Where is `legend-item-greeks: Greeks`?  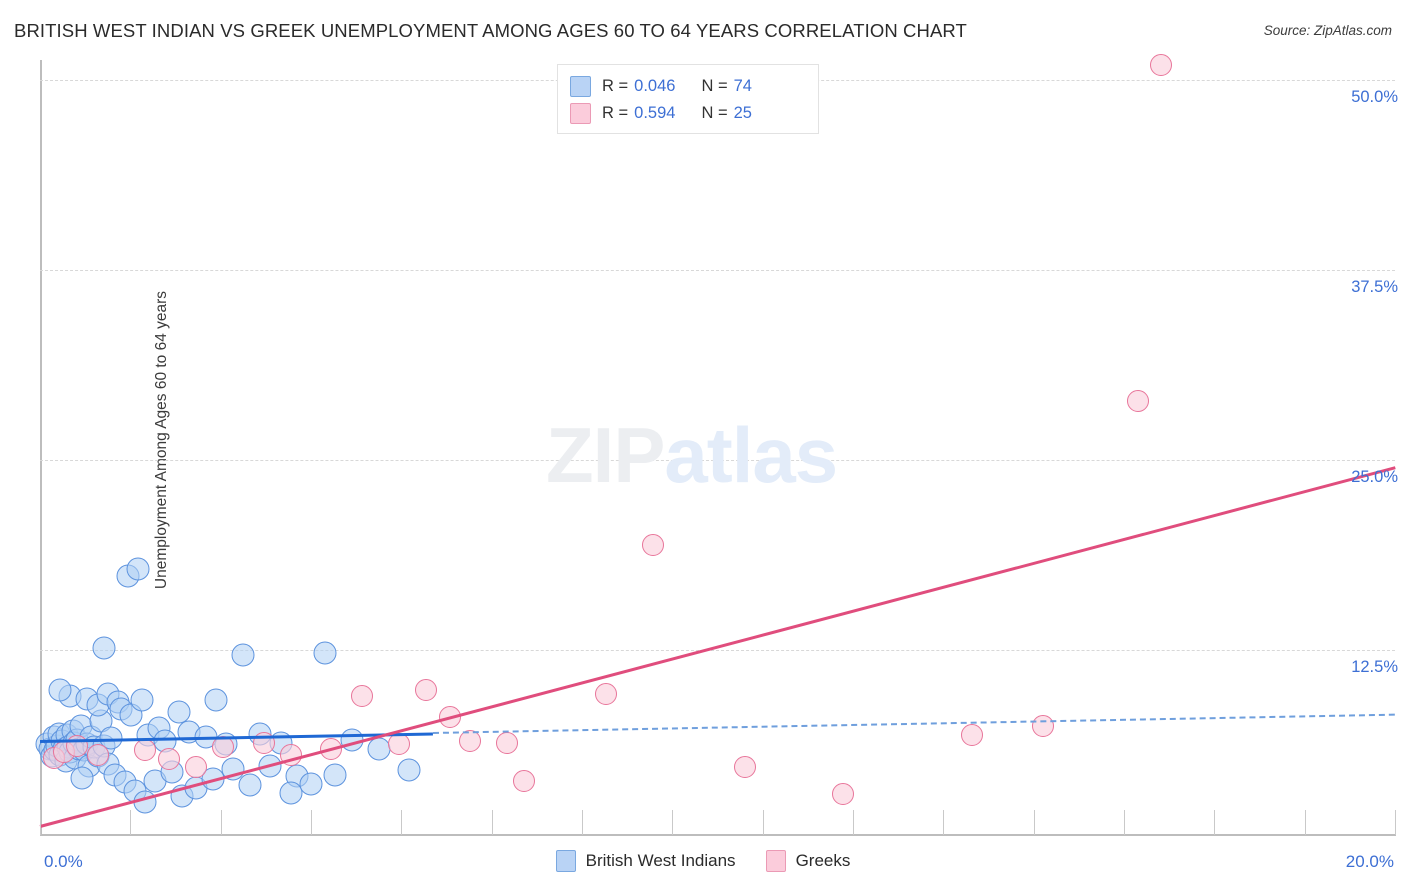 legend-item-greeks: Greeks is located at coordinates (808, 861).